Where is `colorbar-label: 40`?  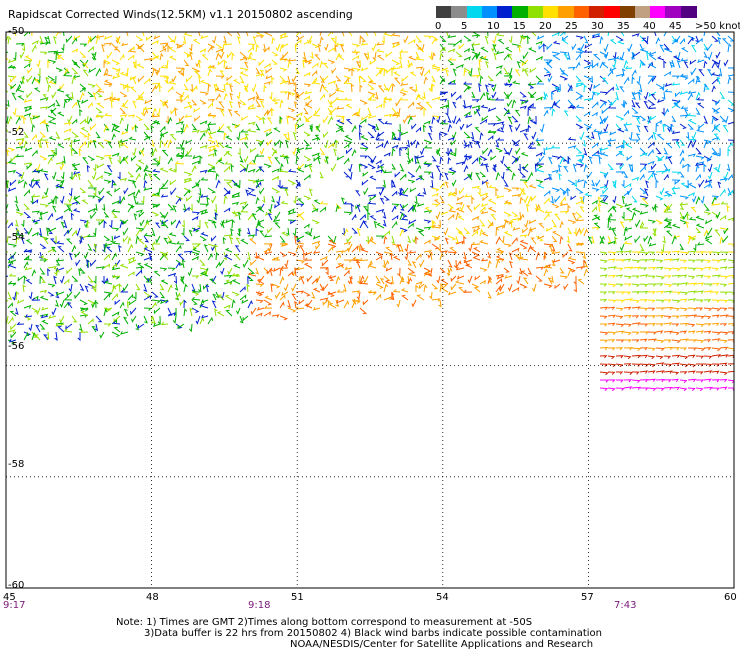
colorbar-label: 40 is located at coordinates (649, 26).